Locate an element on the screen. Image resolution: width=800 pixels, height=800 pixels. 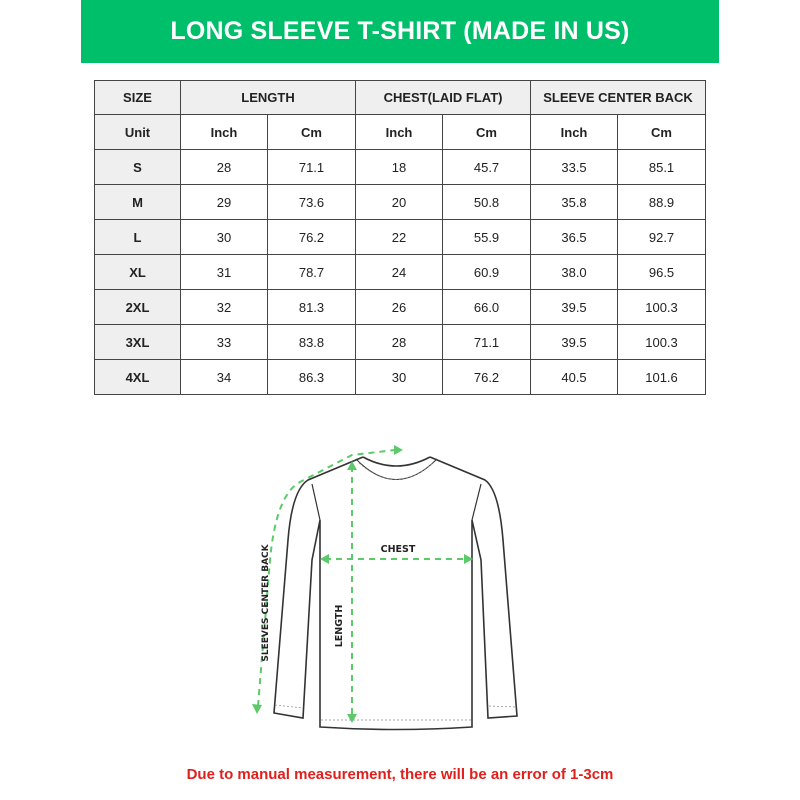
unit-row: Unit Inch Cm Inch Cm Inch Cm is located at coordinates (400, 132).